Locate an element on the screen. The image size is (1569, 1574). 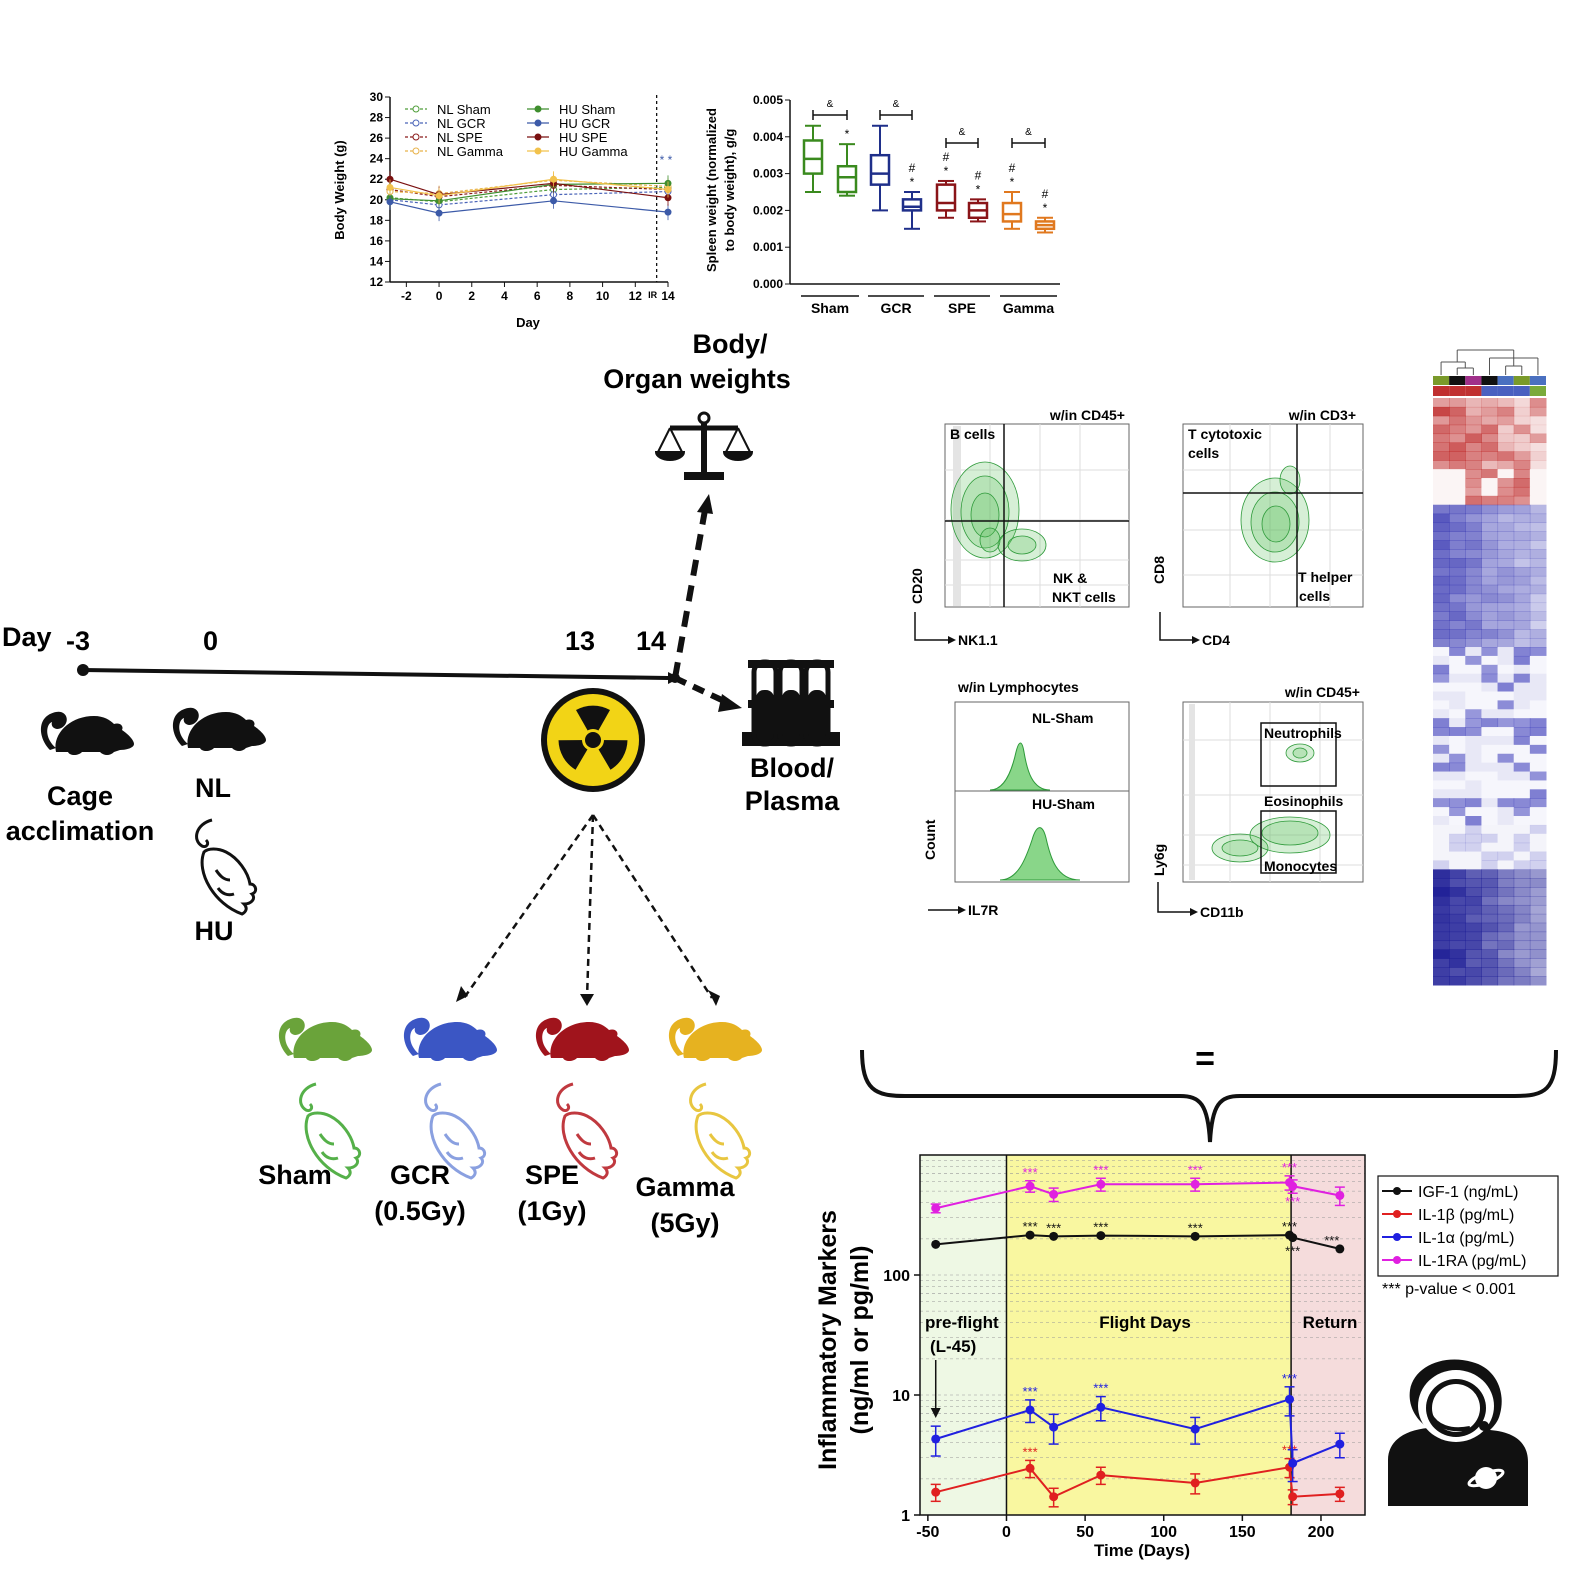
bw-legend-label: NL GCR is located at coordinates (461, 123).